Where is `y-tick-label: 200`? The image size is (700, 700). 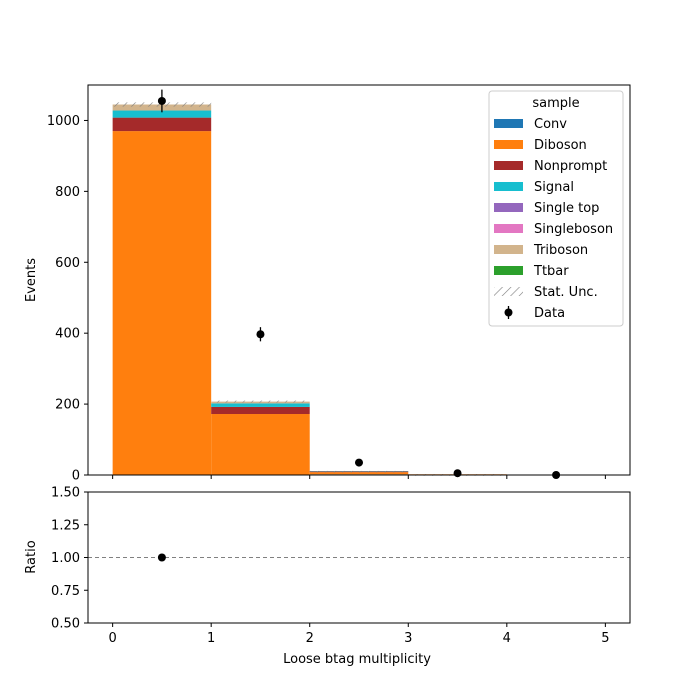
y-tick-label: 200 is located at coordinates (67, 405).